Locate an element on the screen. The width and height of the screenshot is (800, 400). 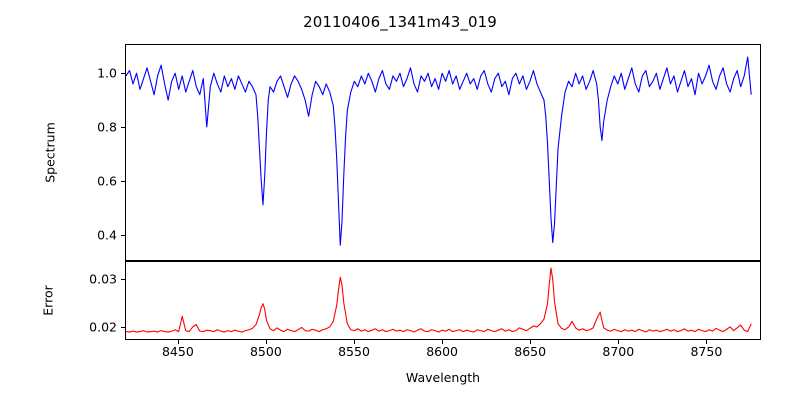
x-axis-tick-label: 8700 is located at coordinates (618, 351).